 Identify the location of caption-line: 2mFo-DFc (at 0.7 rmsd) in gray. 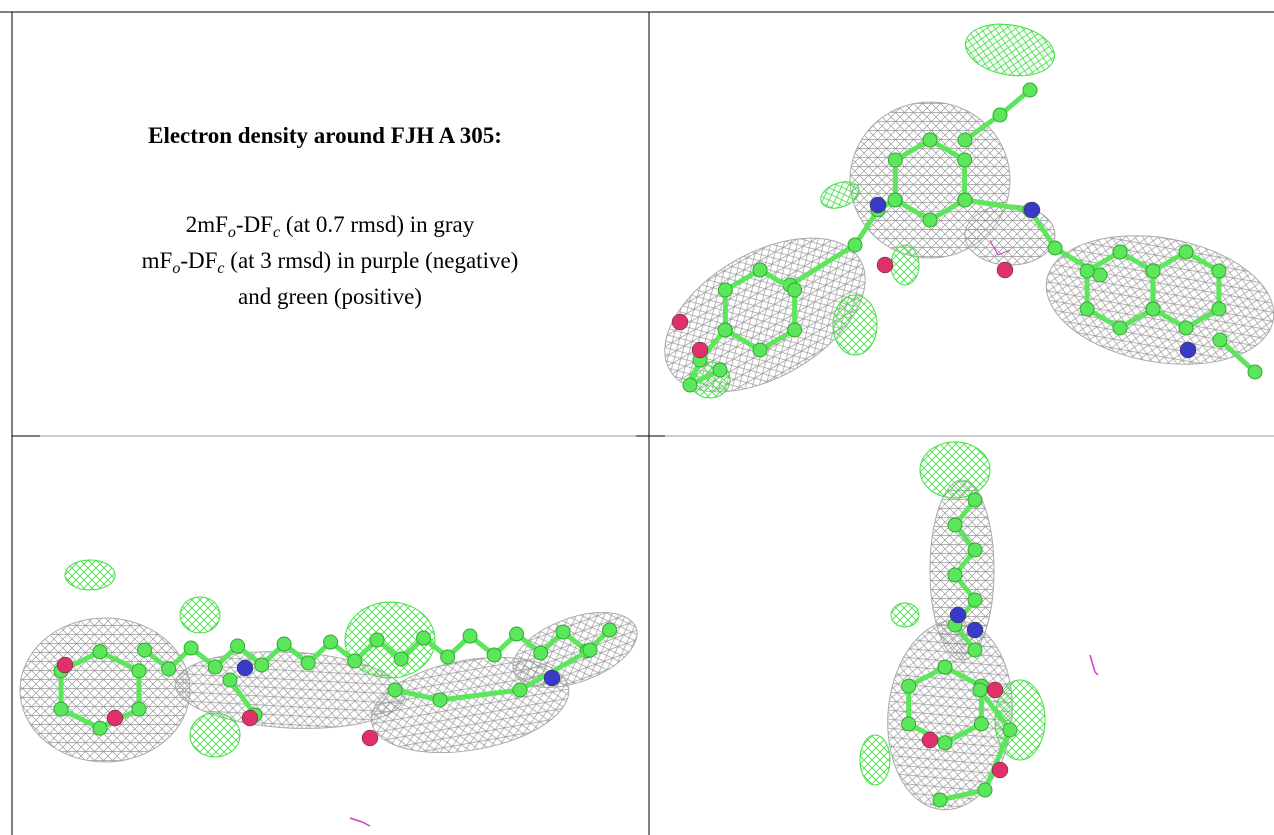
(330, 226).